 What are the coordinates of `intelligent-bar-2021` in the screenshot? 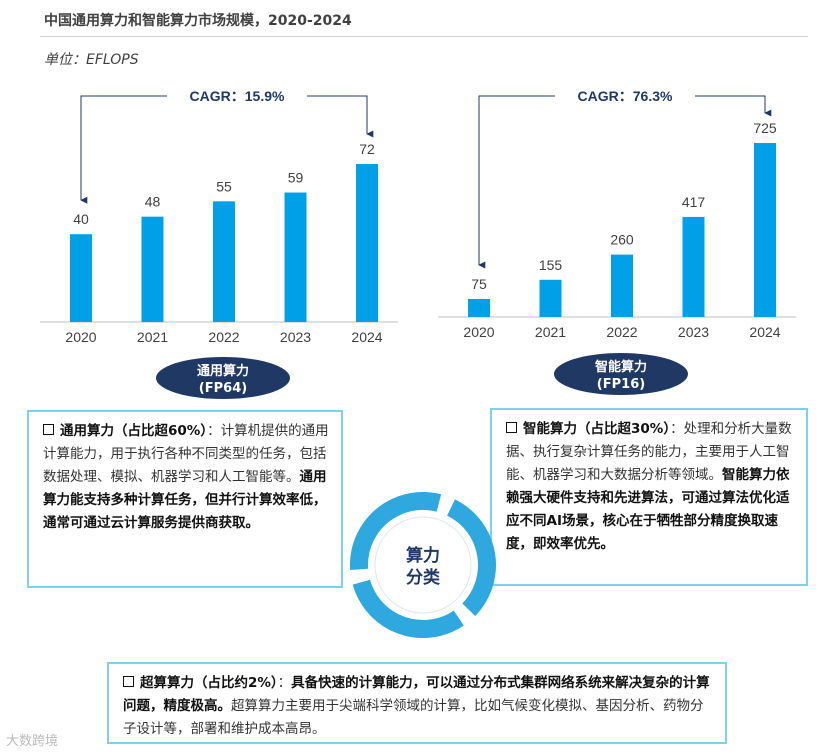 It's located at (550, 298).